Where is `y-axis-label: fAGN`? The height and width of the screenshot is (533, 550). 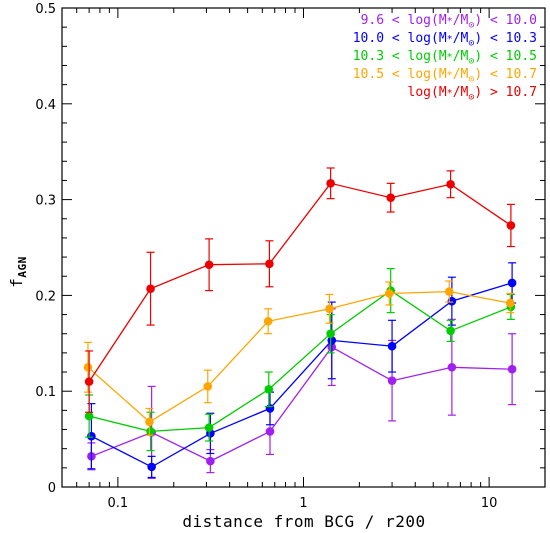 y-axis-label: fAGN is located at coordinates (18, 272).